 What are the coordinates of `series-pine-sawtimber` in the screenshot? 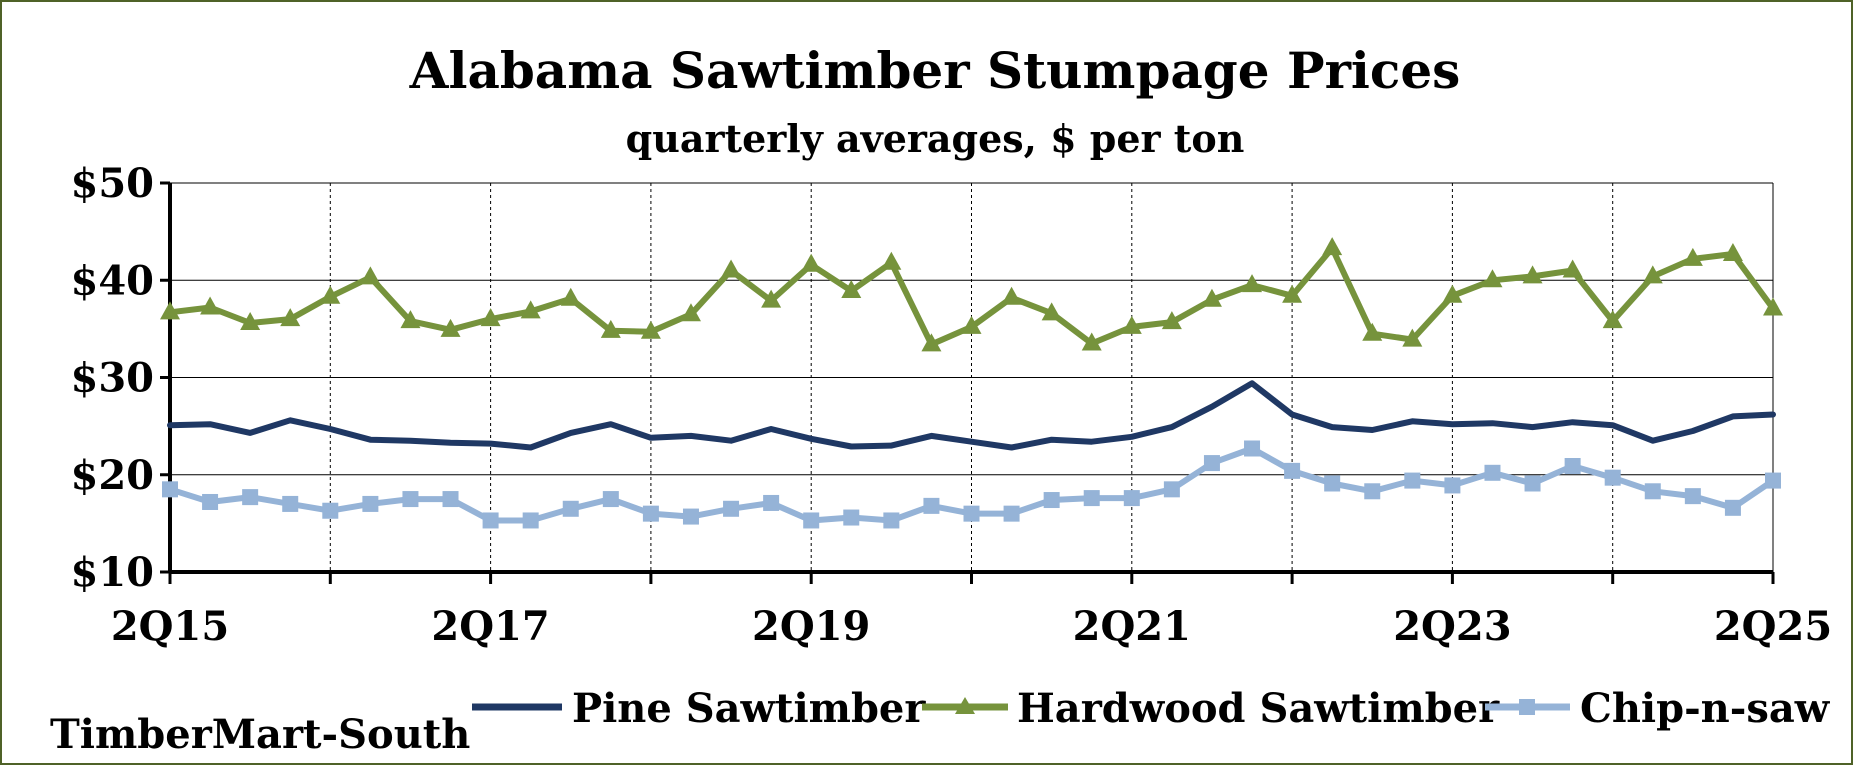 It's located at (971, 415).